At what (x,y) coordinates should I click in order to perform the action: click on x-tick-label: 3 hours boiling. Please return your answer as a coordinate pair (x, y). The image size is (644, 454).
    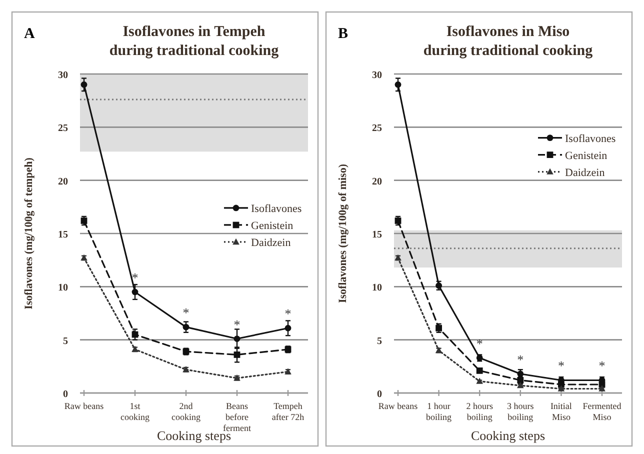
    Looking at the image, I should click on (520, 411).